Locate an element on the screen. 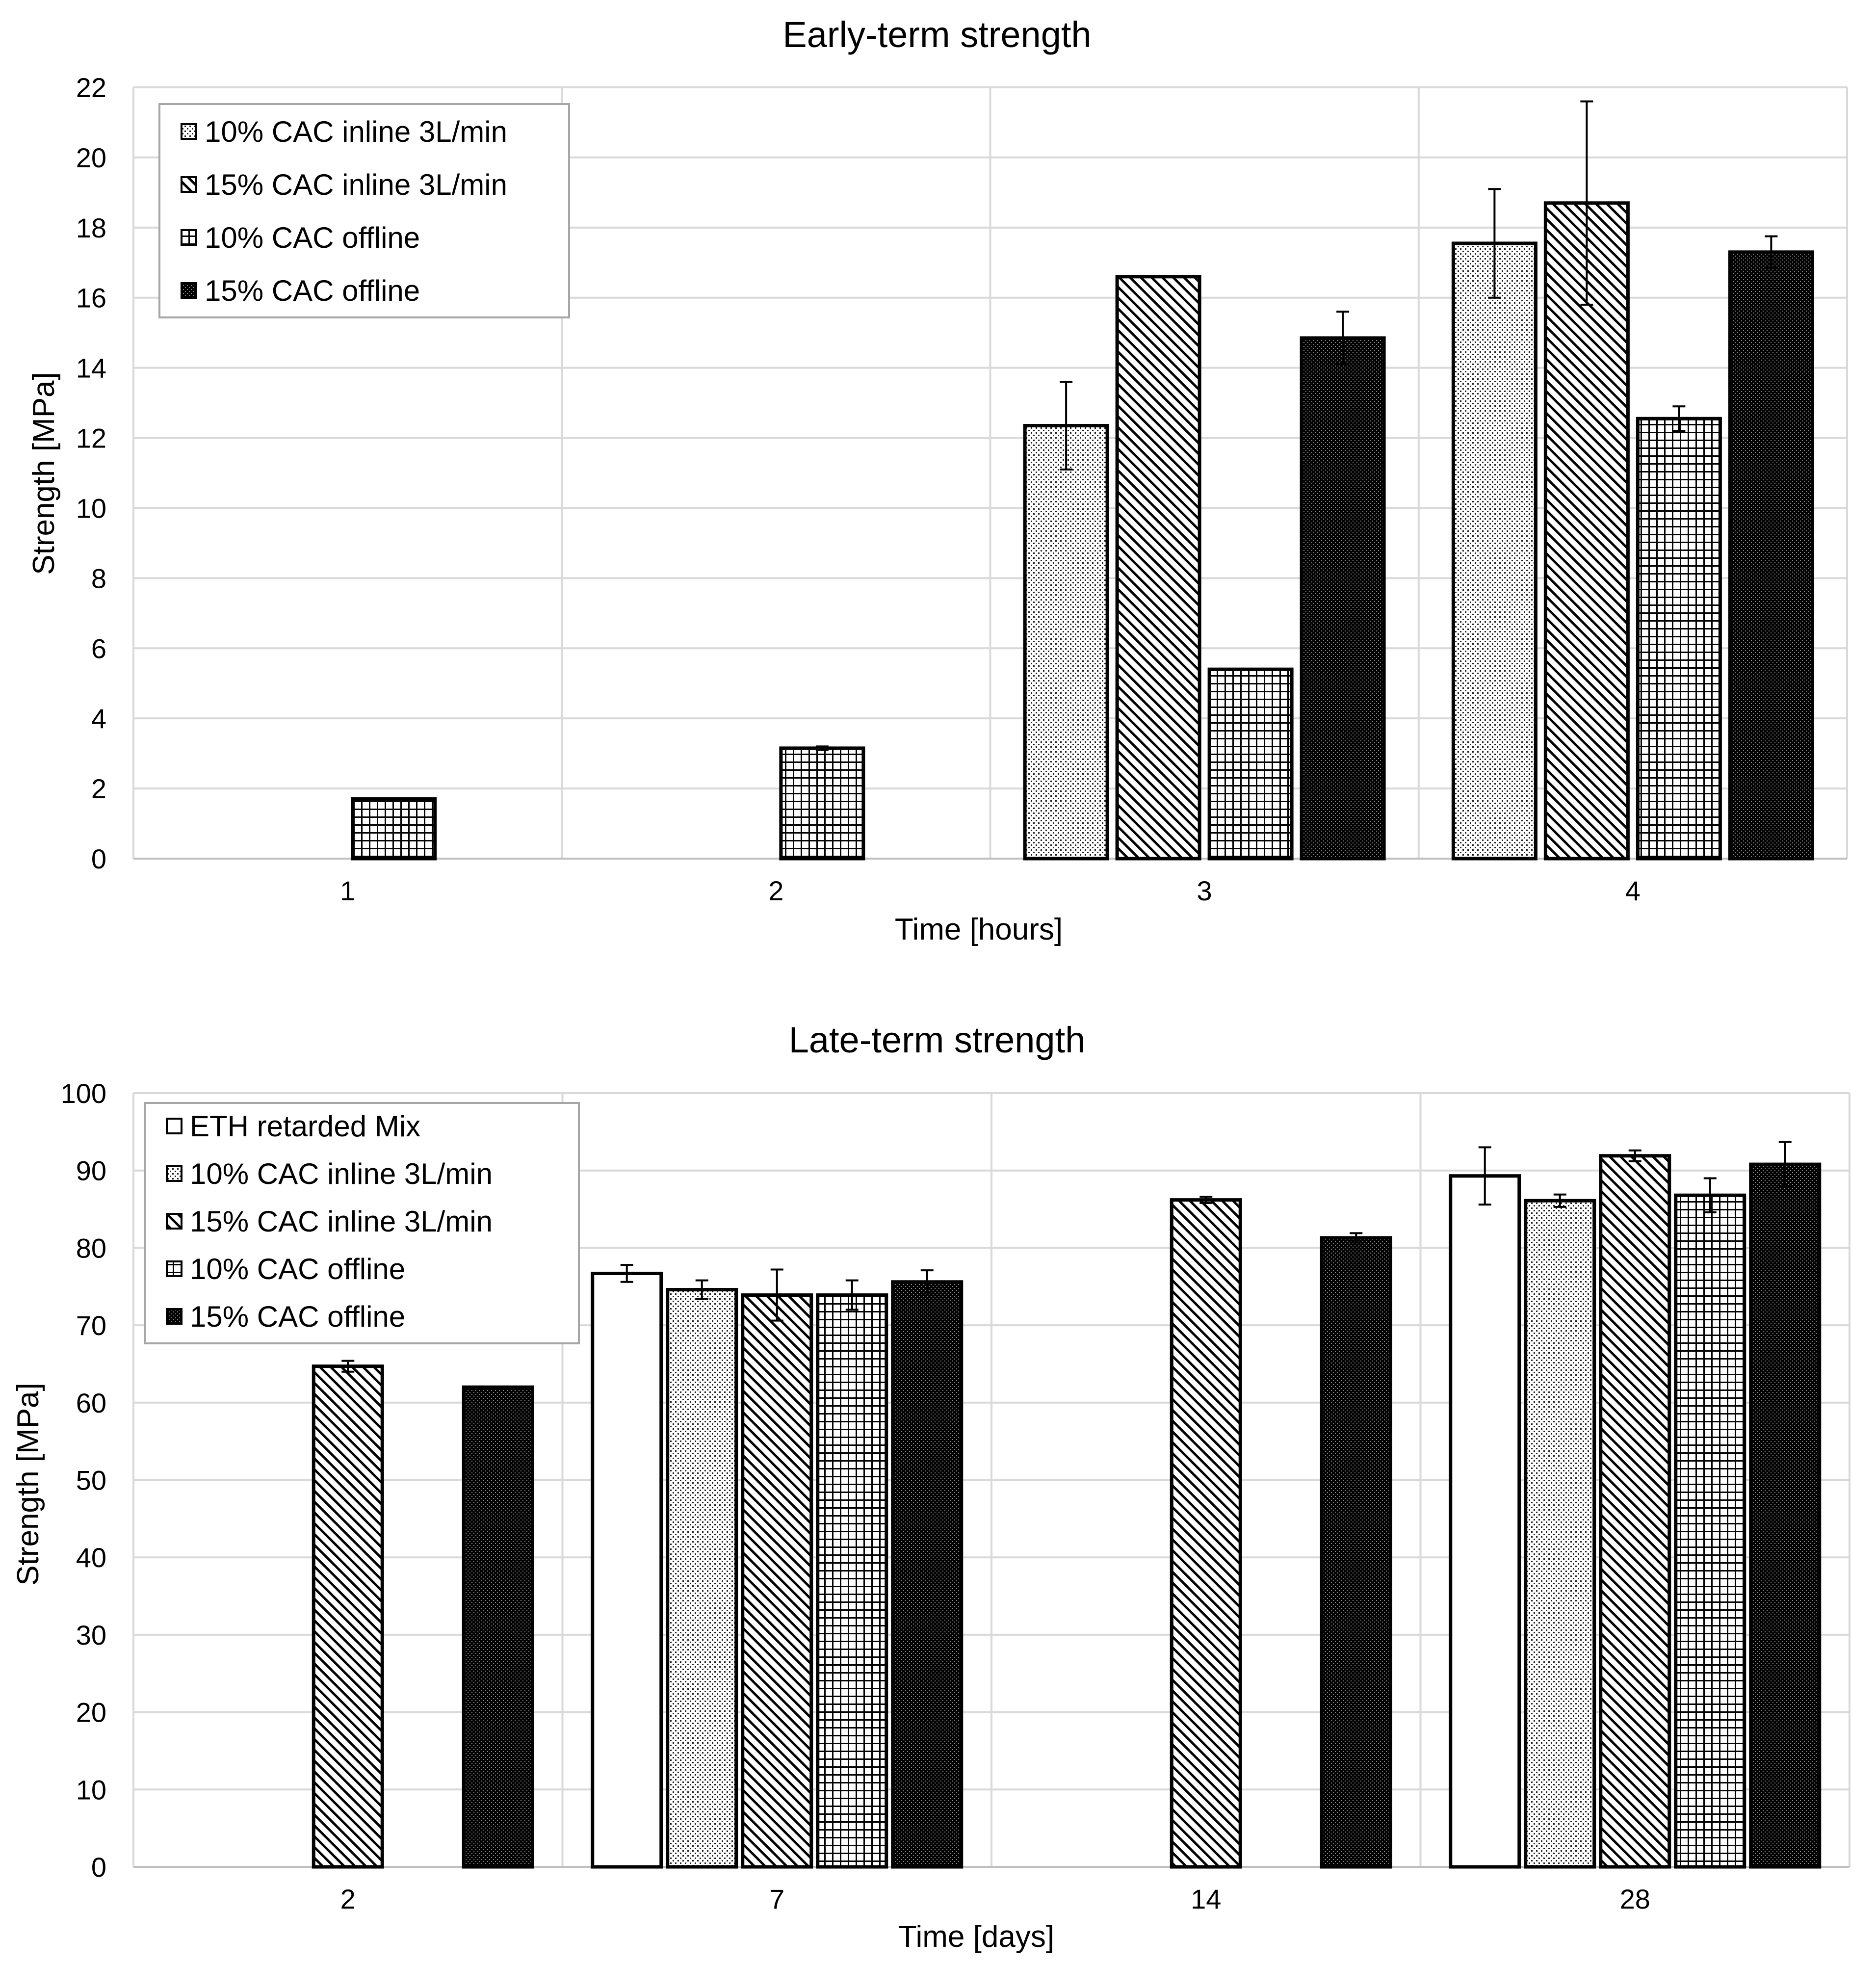  y-tick-label: 80 is located at coordinates (91, 1247).